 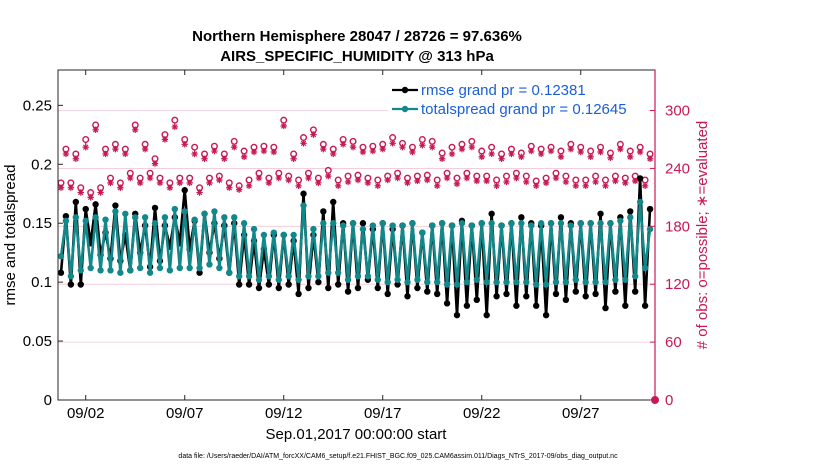 What do you see at coordinates (482, 413) in the screenshot?
I see `x-tick-label: 09/22` at bounding box center [482, 413].